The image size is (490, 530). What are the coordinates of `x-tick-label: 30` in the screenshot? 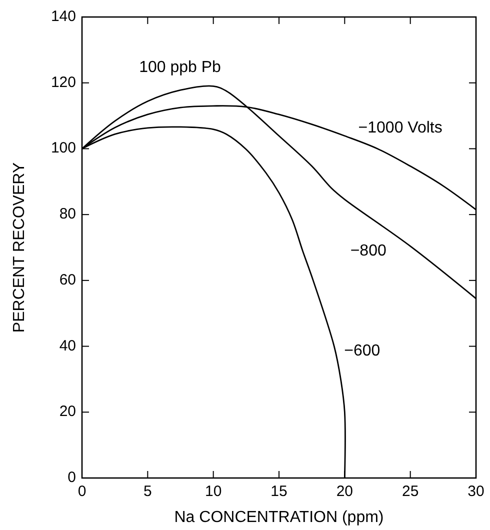 It's located at (476, 491).